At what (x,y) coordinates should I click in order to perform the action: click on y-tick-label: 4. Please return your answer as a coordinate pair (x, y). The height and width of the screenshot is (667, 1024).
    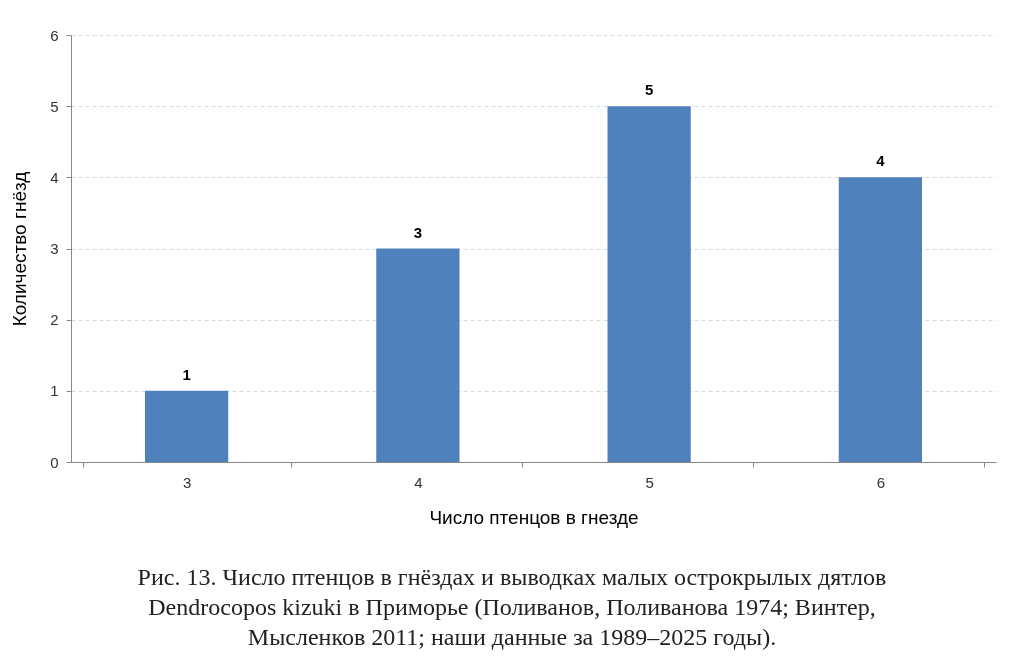
    Looking at the image, I should click on (54, 177).